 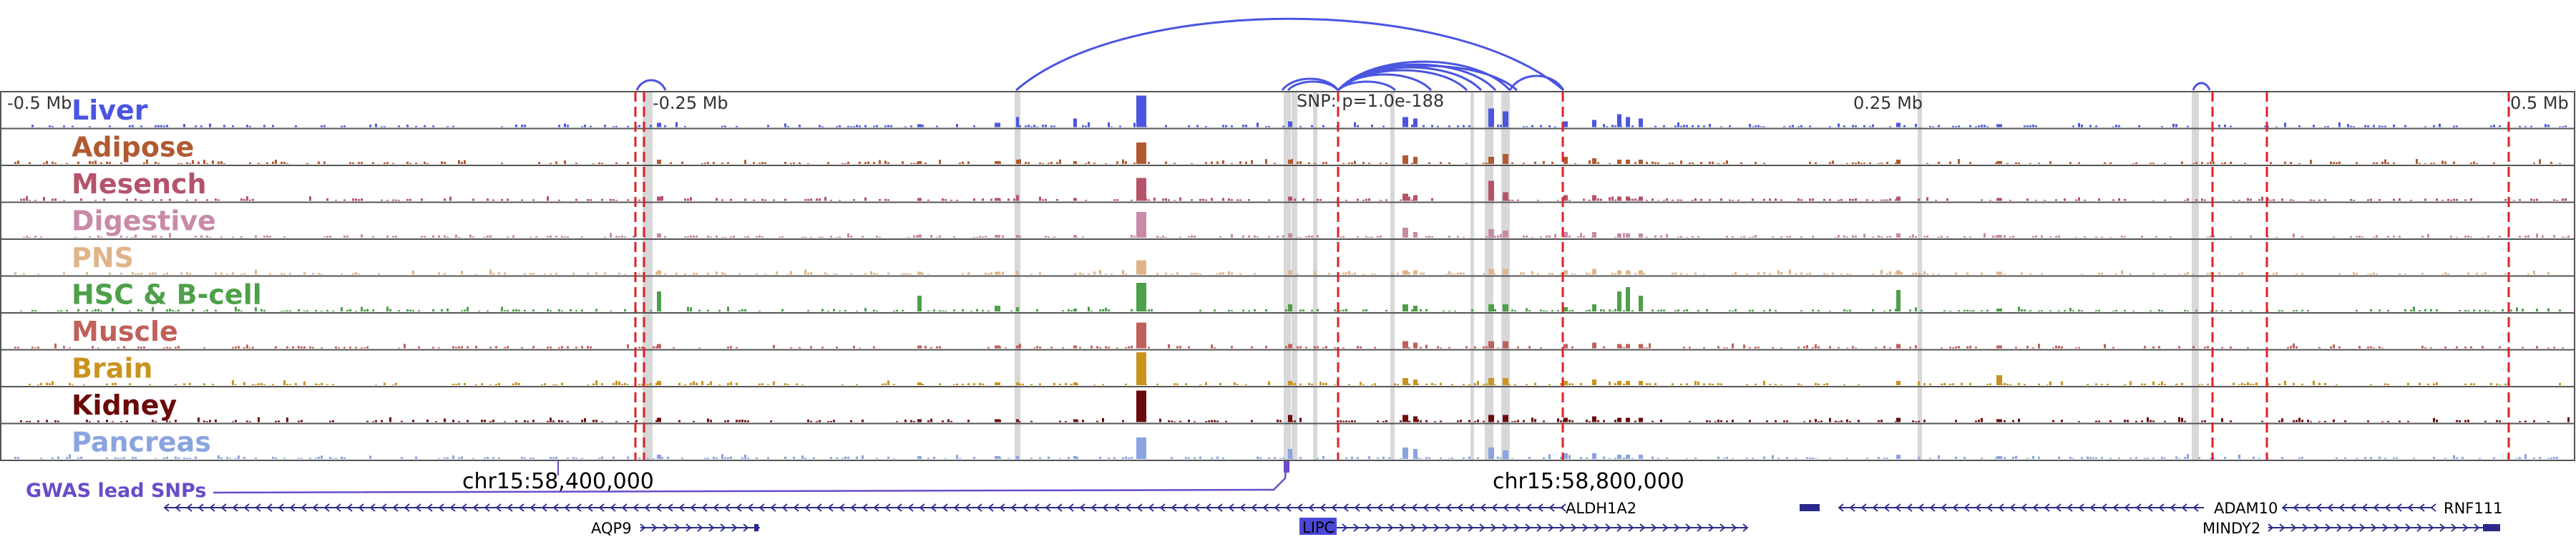 I want to click on gene-highlight-box, so click(x=1318, y=526).